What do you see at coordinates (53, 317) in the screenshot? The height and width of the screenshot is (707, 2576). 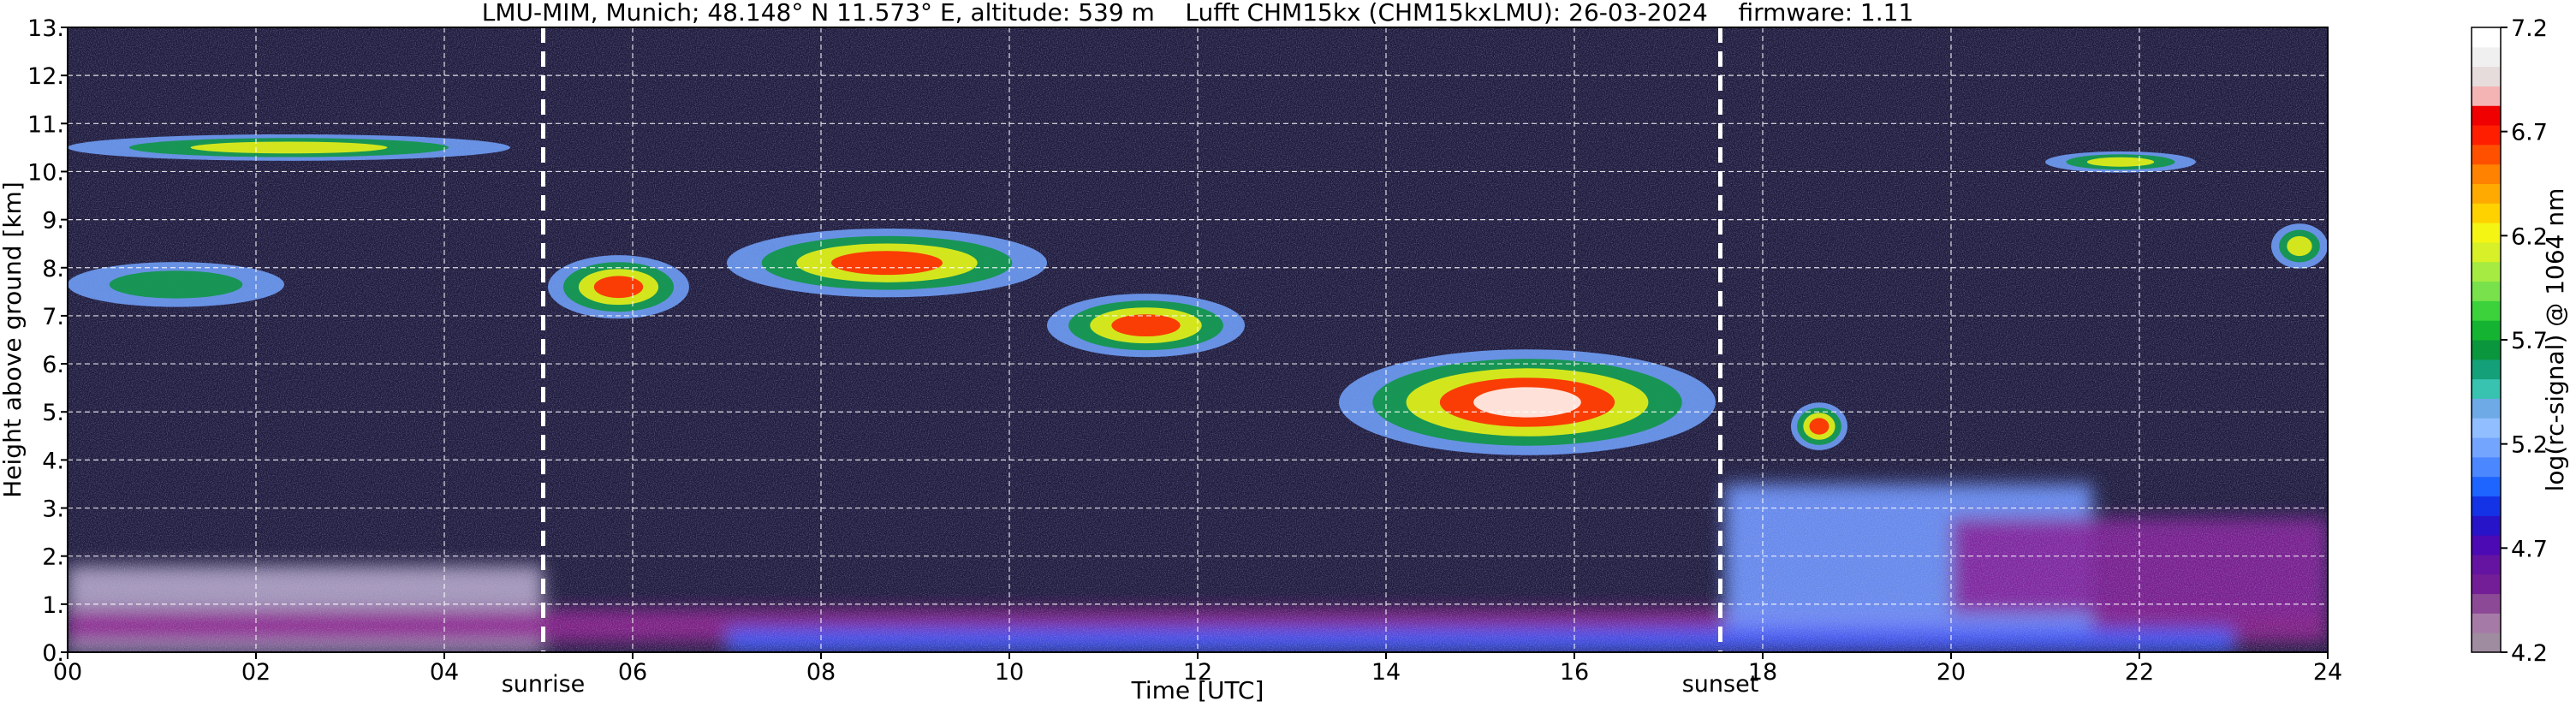 I see `y-tick-label: 7.` at bounding box center [53, 317].